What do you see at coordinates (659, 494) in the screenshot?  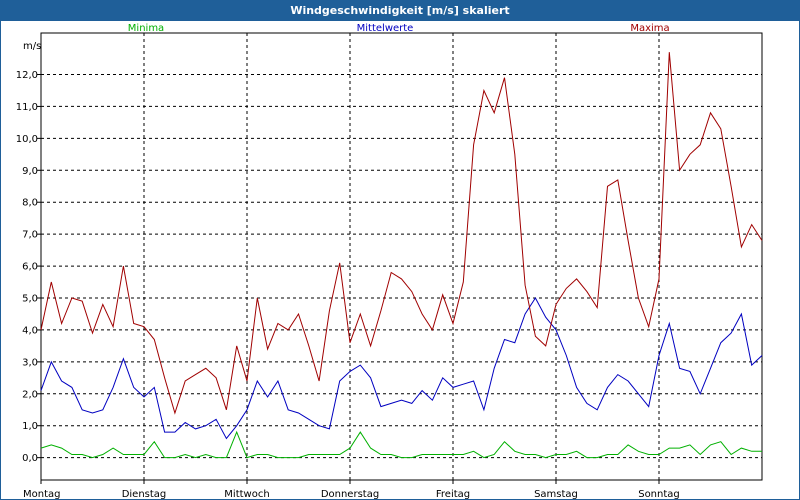 I see `x-tick-day: Sonntag` at bounding box center [659, 494].